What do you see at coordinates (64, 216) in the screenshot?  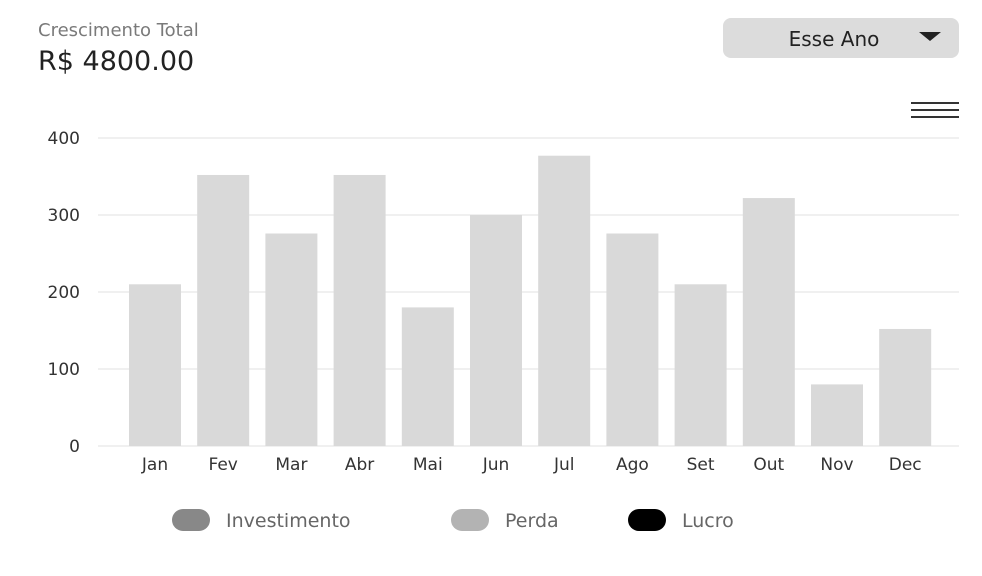 I see `y-tick-label: 300` at bounding box center [64, 216].